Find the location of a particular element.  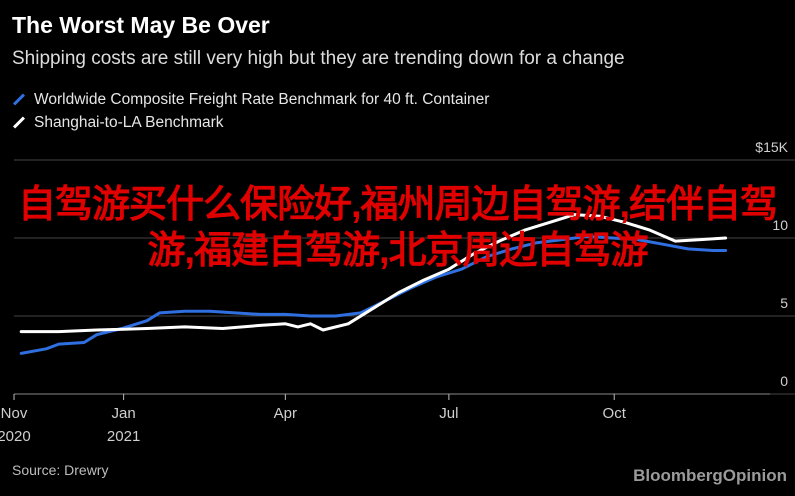

brand-logo: BloombergOpinion is located at coordinates (710, 475).